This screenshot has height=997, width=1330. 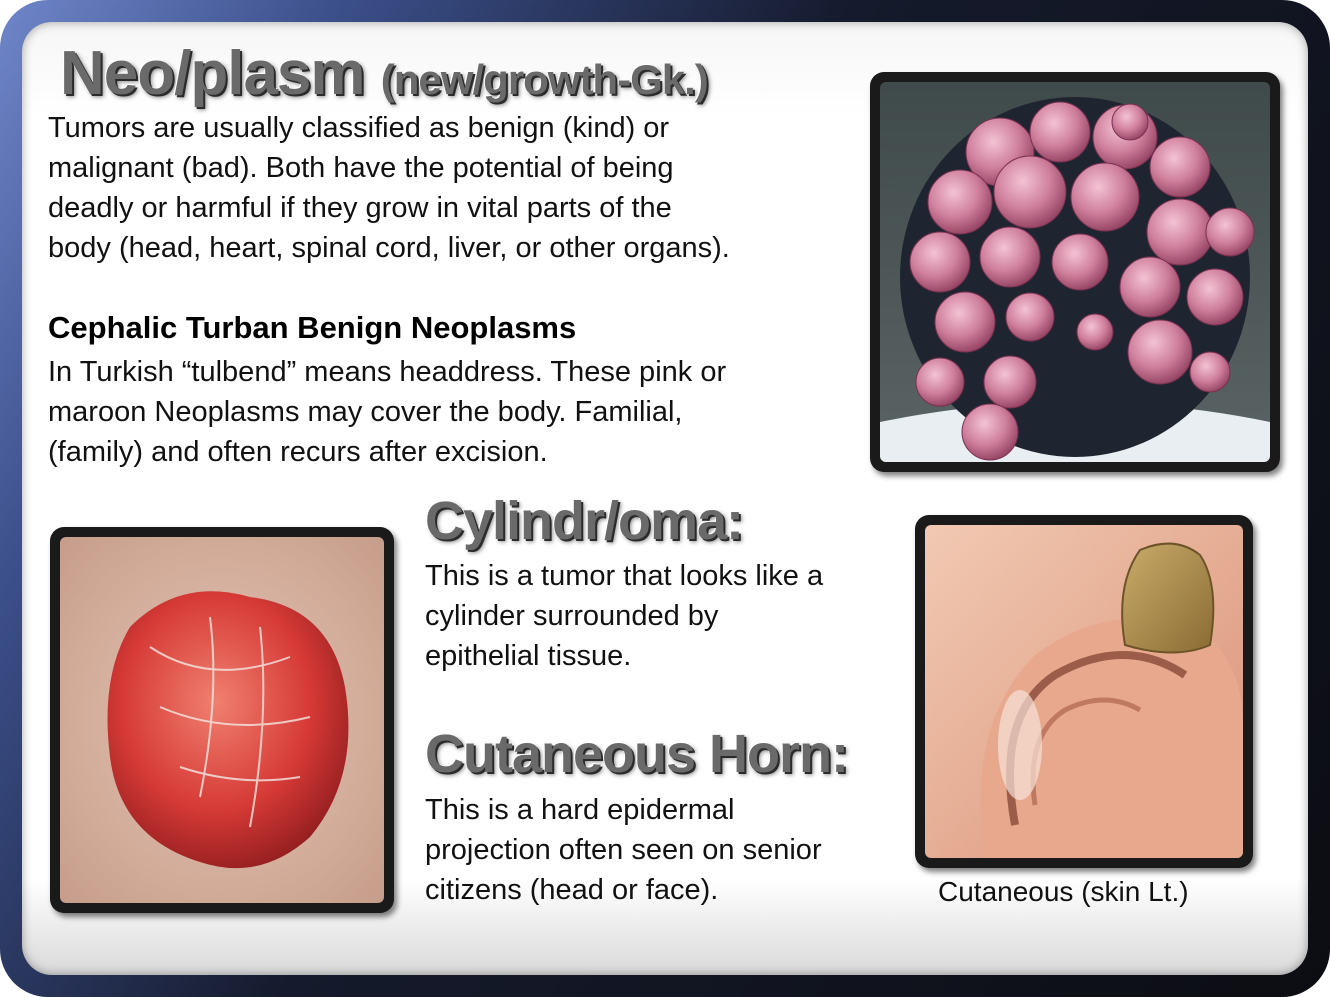 I want to click on cylindroma-line: epithelial tissue., so click(x=528, y=656).